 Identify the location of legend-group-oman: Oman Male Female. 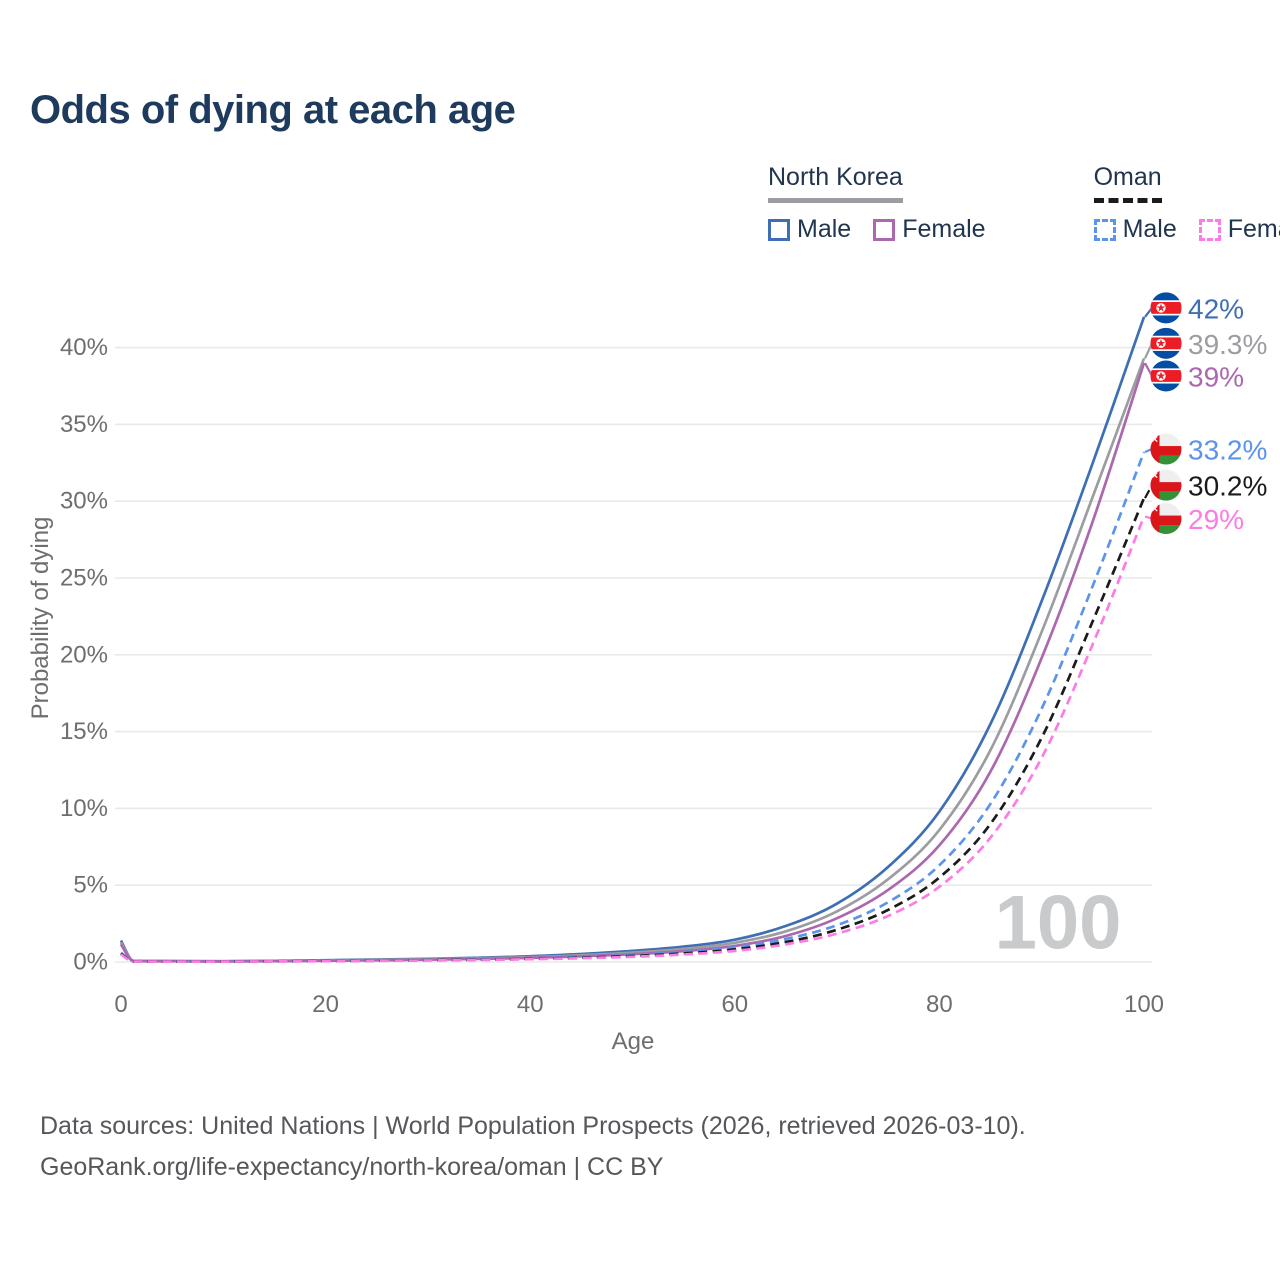
(1186, 203).